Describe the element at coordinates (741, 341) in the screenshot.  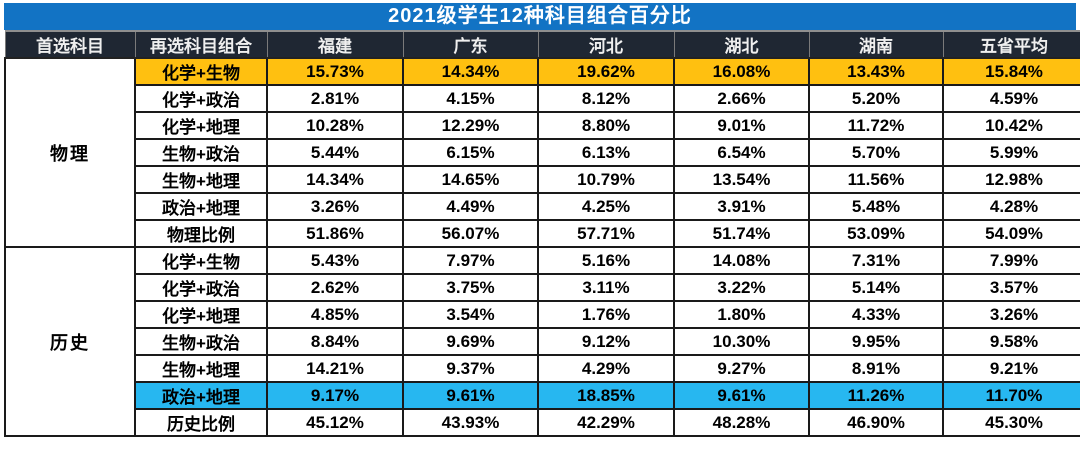
I see `percentage-cell: 10.30%` at that location.